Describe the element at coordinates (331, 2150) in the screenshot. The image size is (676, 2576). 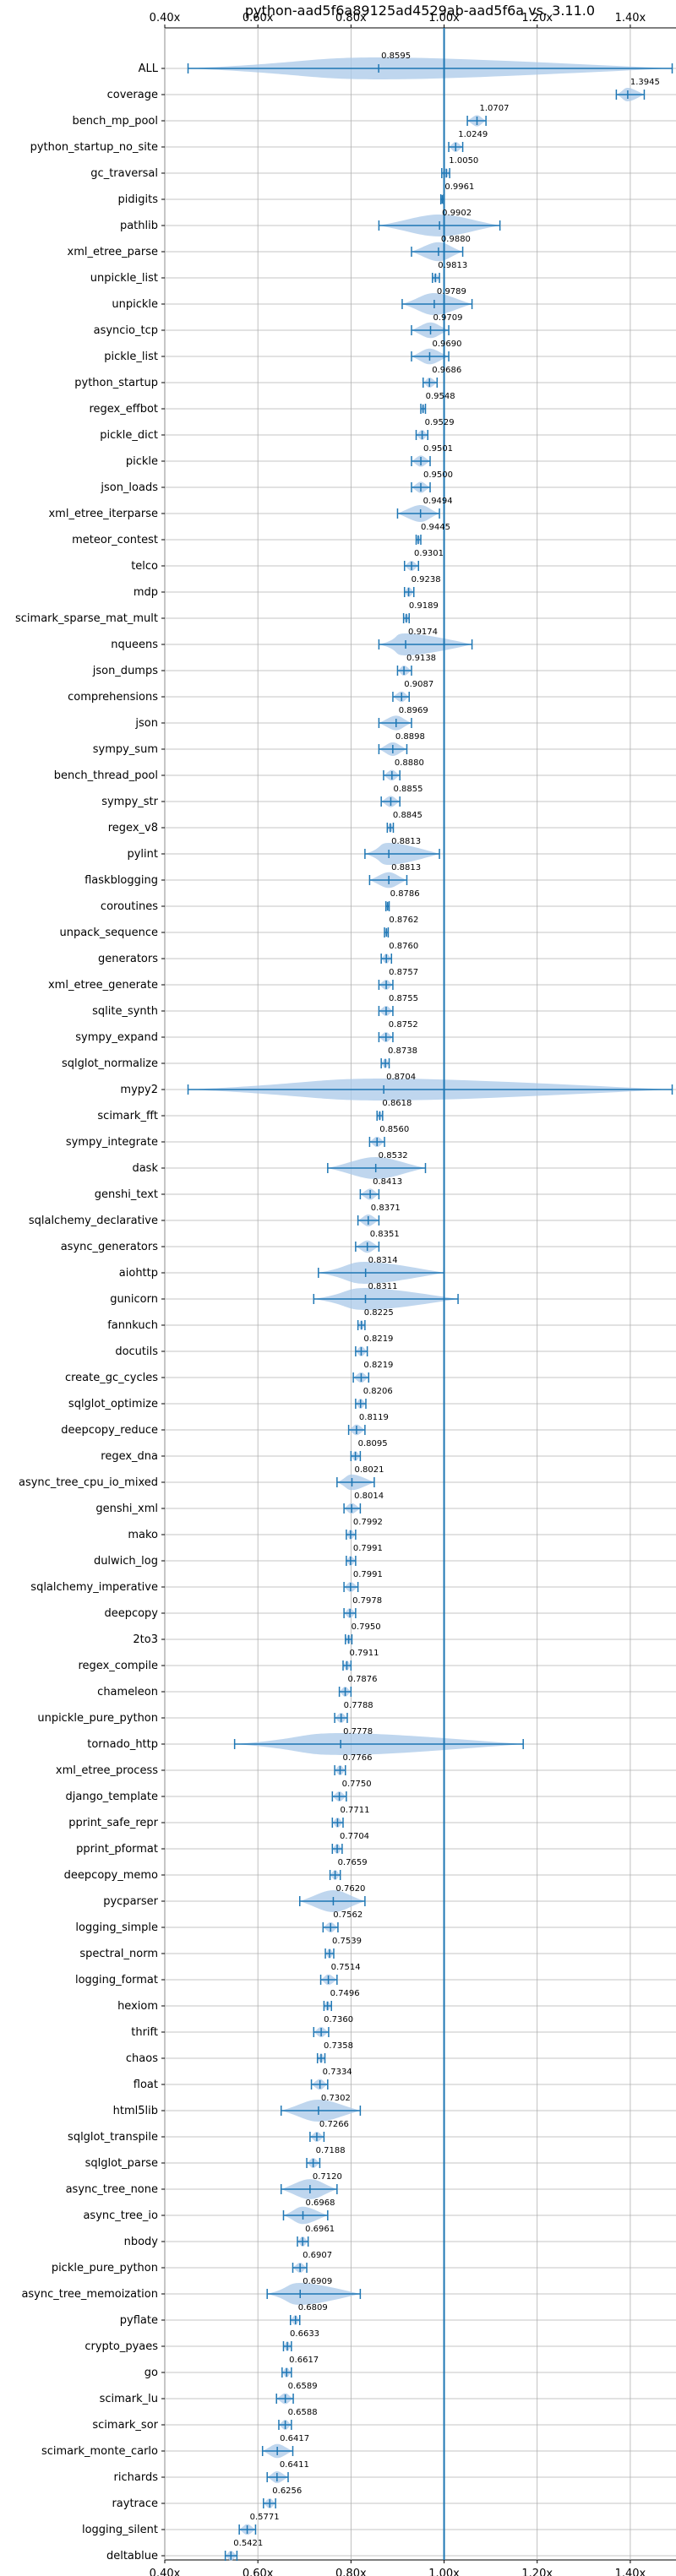
I see `value-label: 0.7188` at that location.